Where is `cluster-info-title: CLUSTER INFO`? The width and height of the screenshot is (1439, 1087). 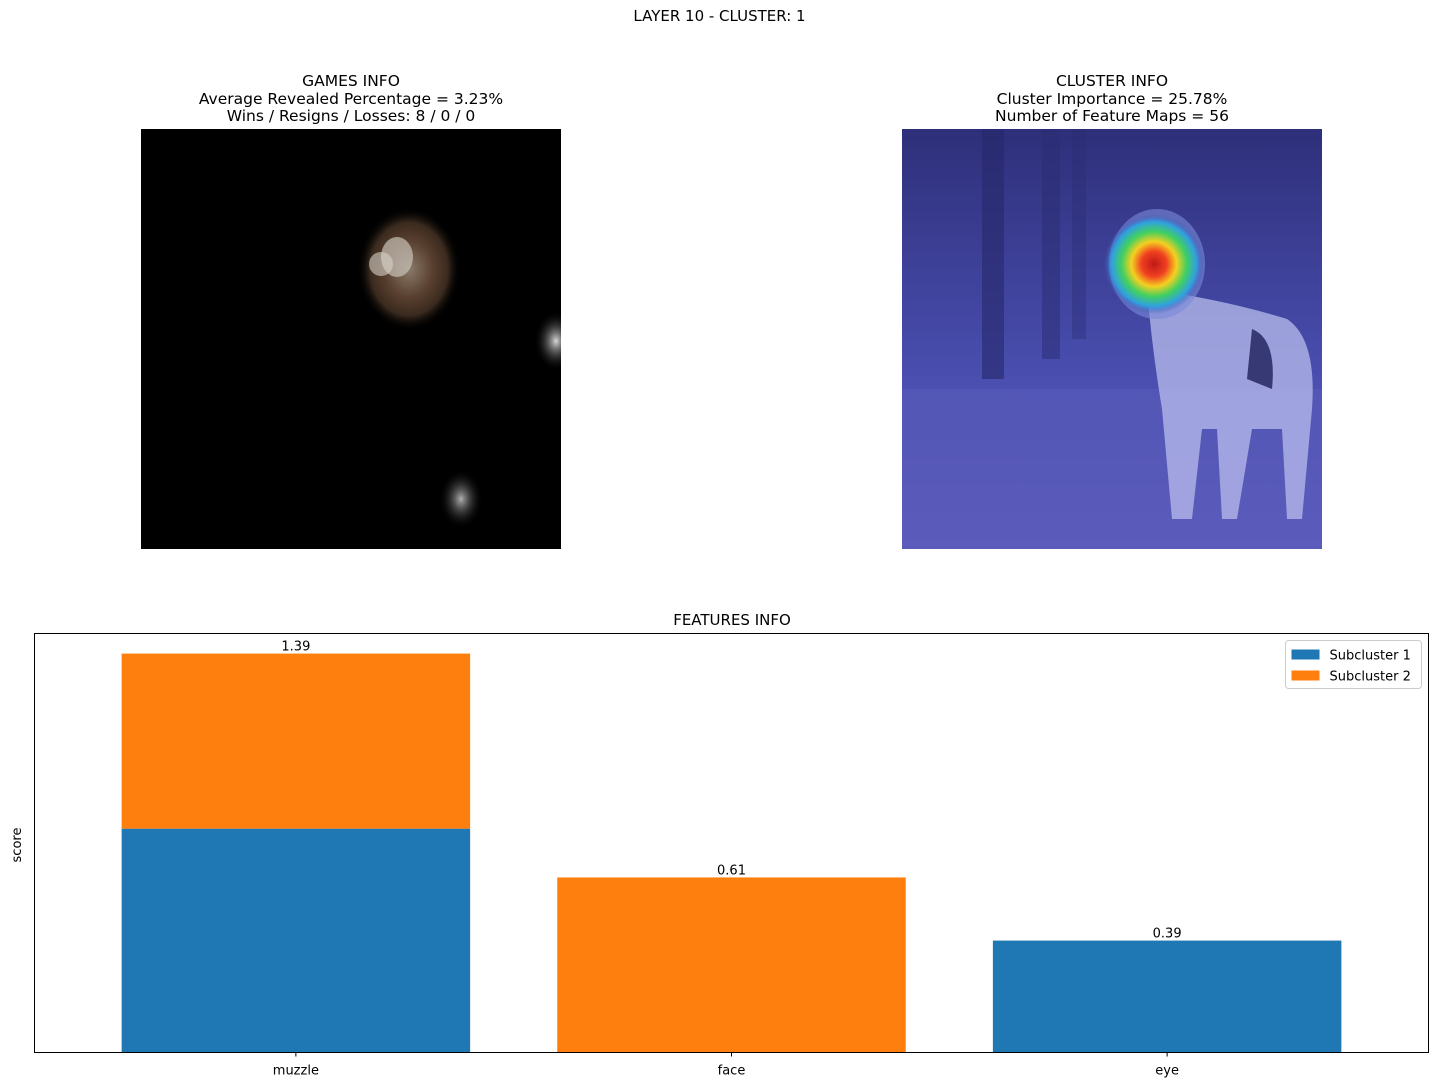 cluster-info-title: CLUSTER INFO is located at coordinates (1112, 81).